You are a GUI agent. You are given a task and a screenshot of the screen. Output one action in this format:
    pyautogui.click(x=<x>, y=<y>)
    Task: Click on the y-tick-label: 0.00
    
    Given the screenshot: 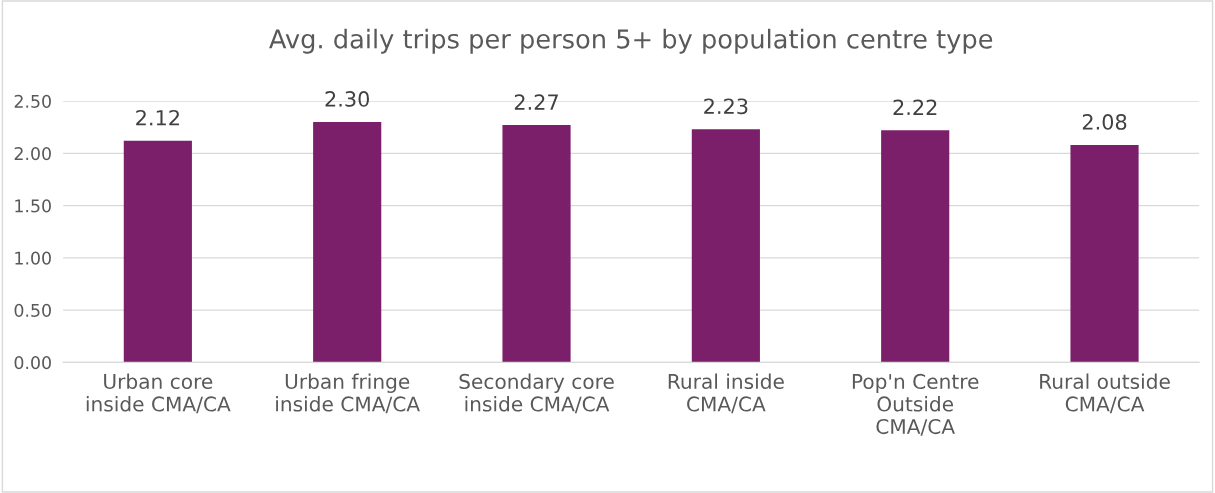 What is the action you would take?
    pyautogui.click(x=32, y=363)
    